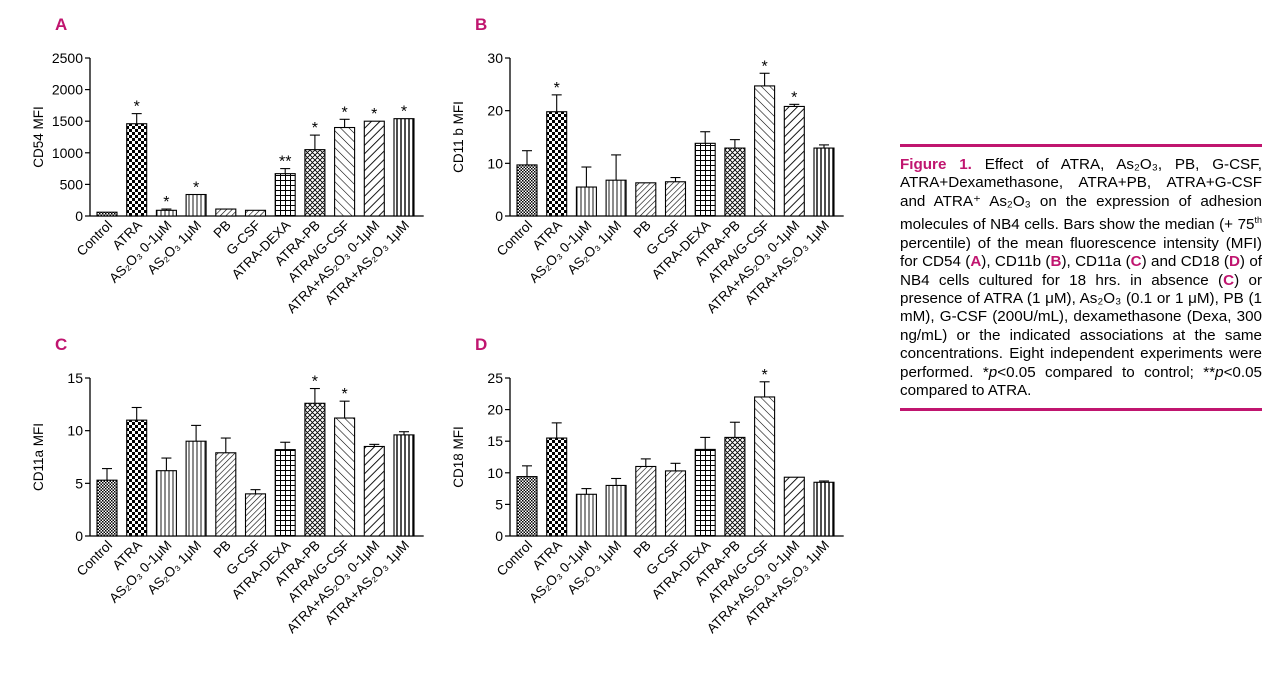  Describe the element at coordinates (67, 153) in the screenshot. I see `y-tick-label: 1000` at that location.